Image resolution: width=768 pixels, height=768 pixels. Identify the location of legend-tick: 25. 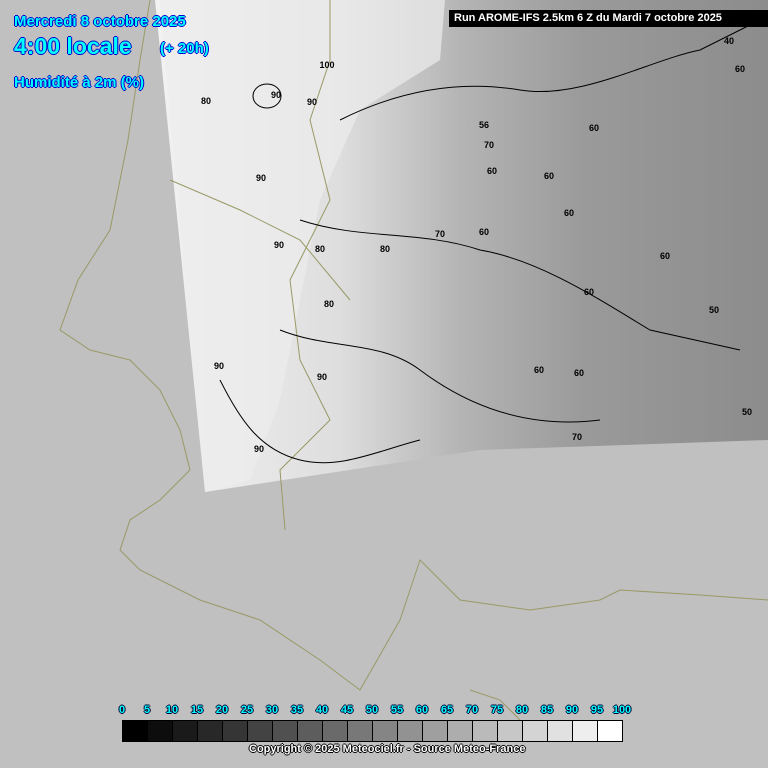
(247, 710).